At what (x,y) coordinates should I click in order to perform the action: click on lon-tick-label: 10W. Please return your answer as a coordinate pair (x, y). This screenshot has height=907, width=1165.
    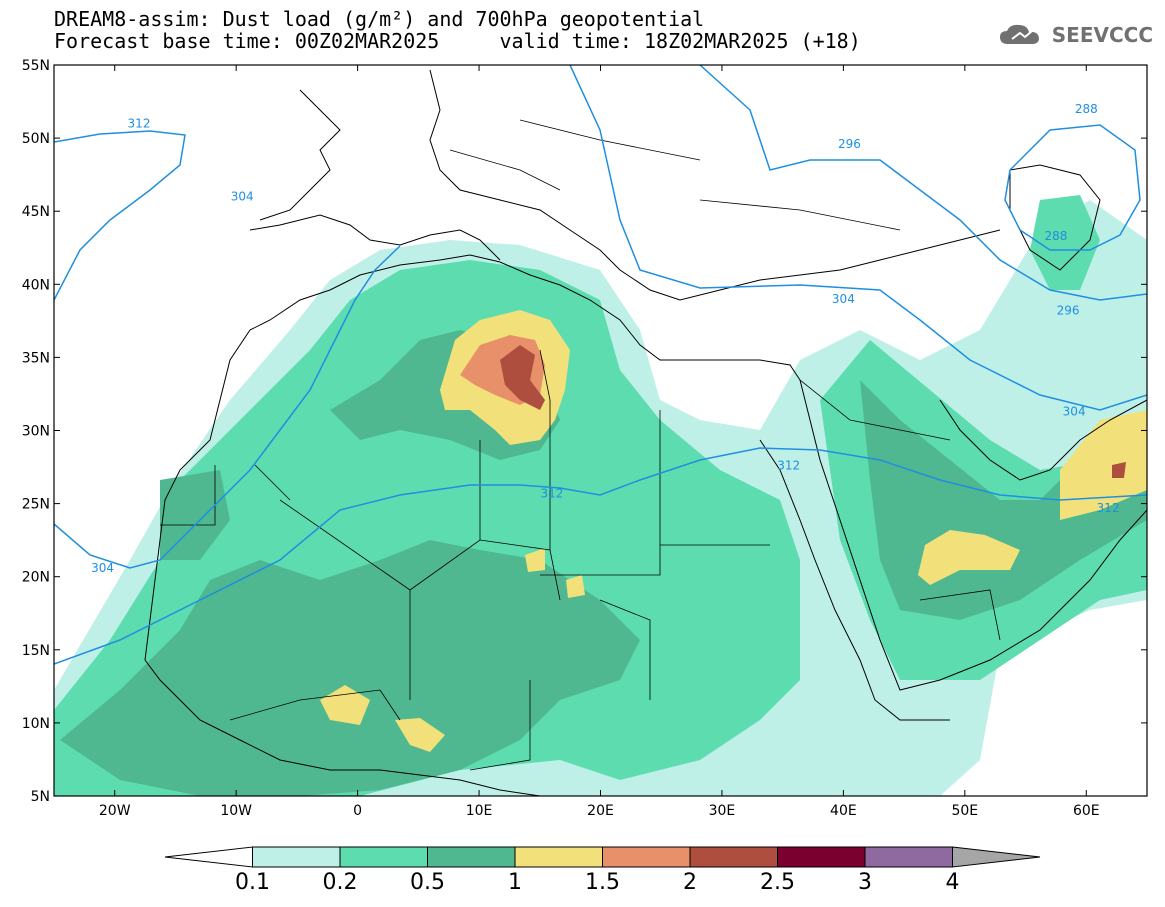
    Looking at the image, I should click on (236, 811).